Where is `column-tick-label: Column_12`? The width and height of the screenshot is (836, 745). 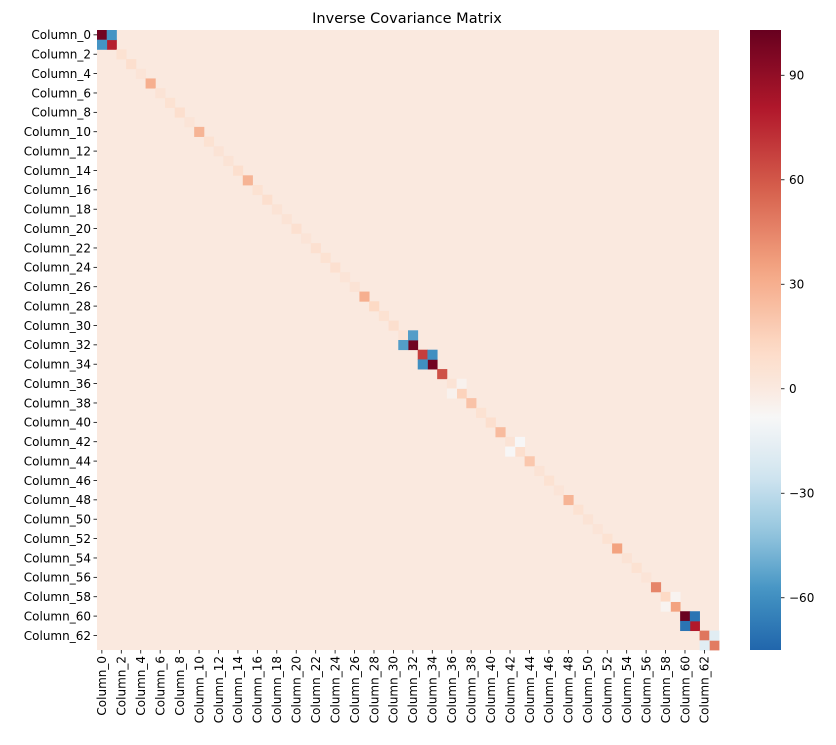
column-tick-label: Column_12 is located at coordinates (219, 689).